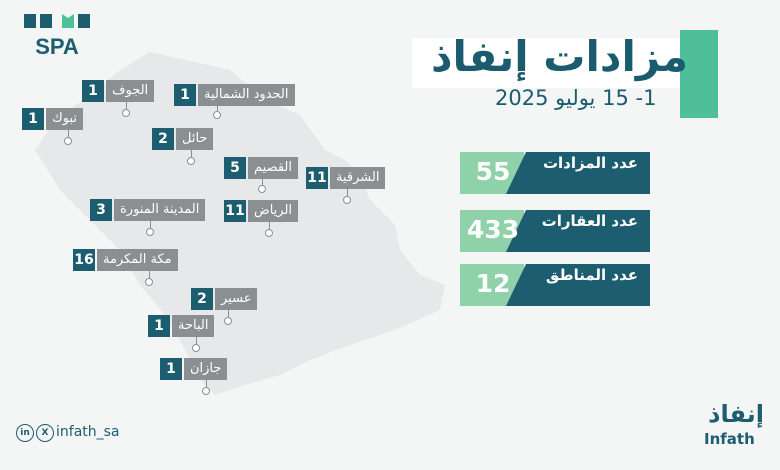 The image size is (780, 470). I want to click on infath-logo-ar: إنفاذ, so click(736, 414).